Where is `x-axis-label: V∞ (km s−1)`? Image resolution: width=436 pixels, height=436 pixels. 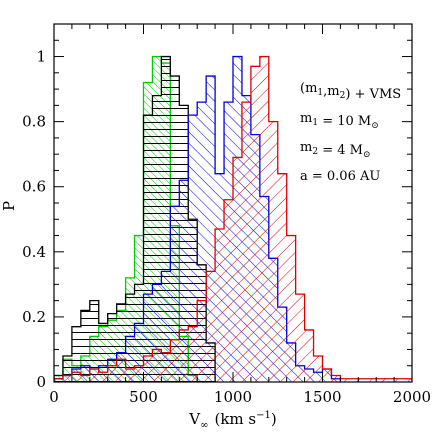 x-axis-label: V∞ (km s−1) is located at coordinates (232, 420).